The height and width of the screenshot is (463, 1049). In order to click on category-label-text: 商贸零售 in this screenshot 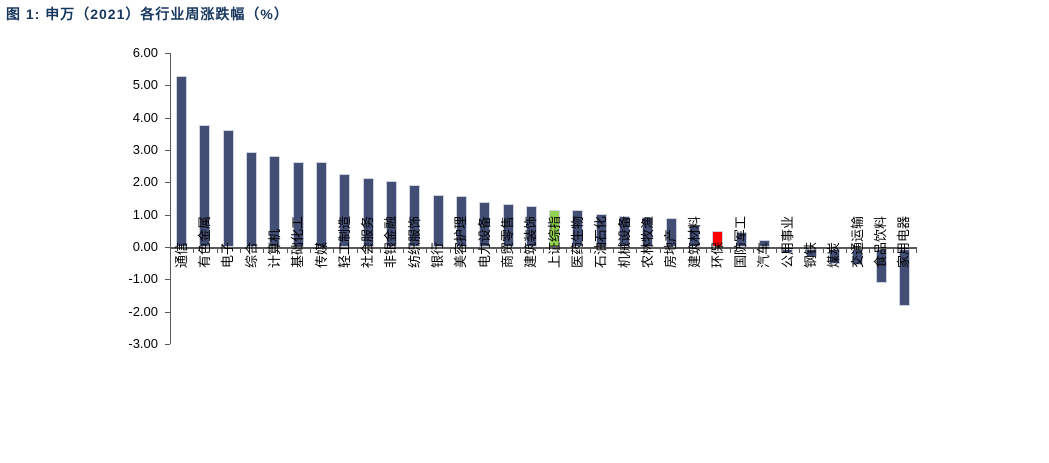, I will do `click(507, 242)`.